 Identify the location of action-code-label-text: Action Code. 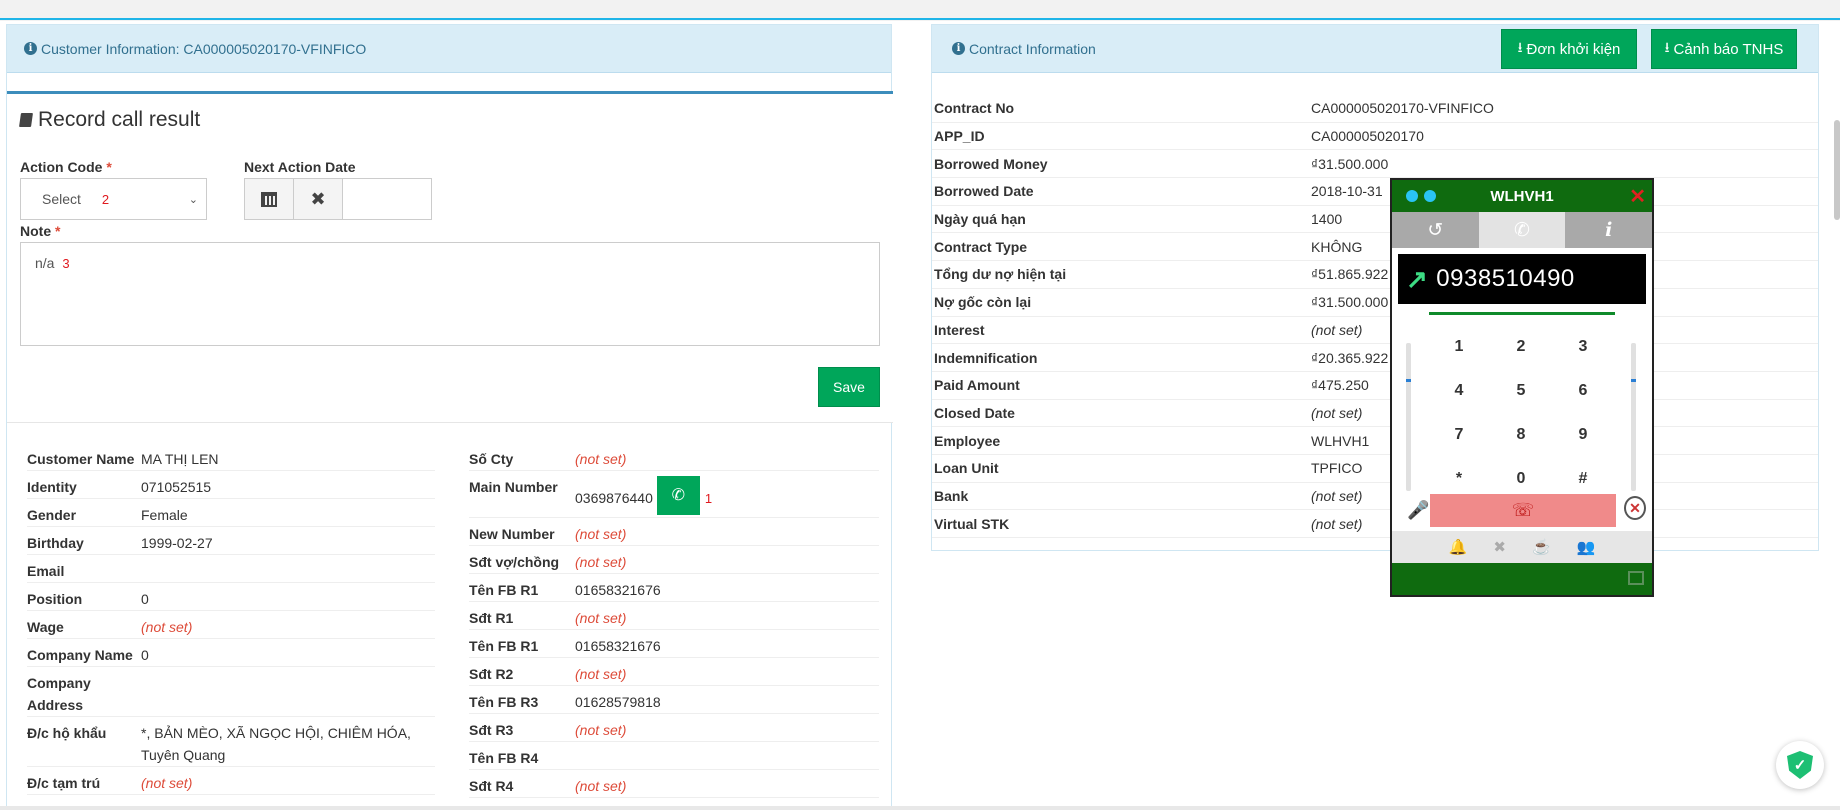
(61, 167).